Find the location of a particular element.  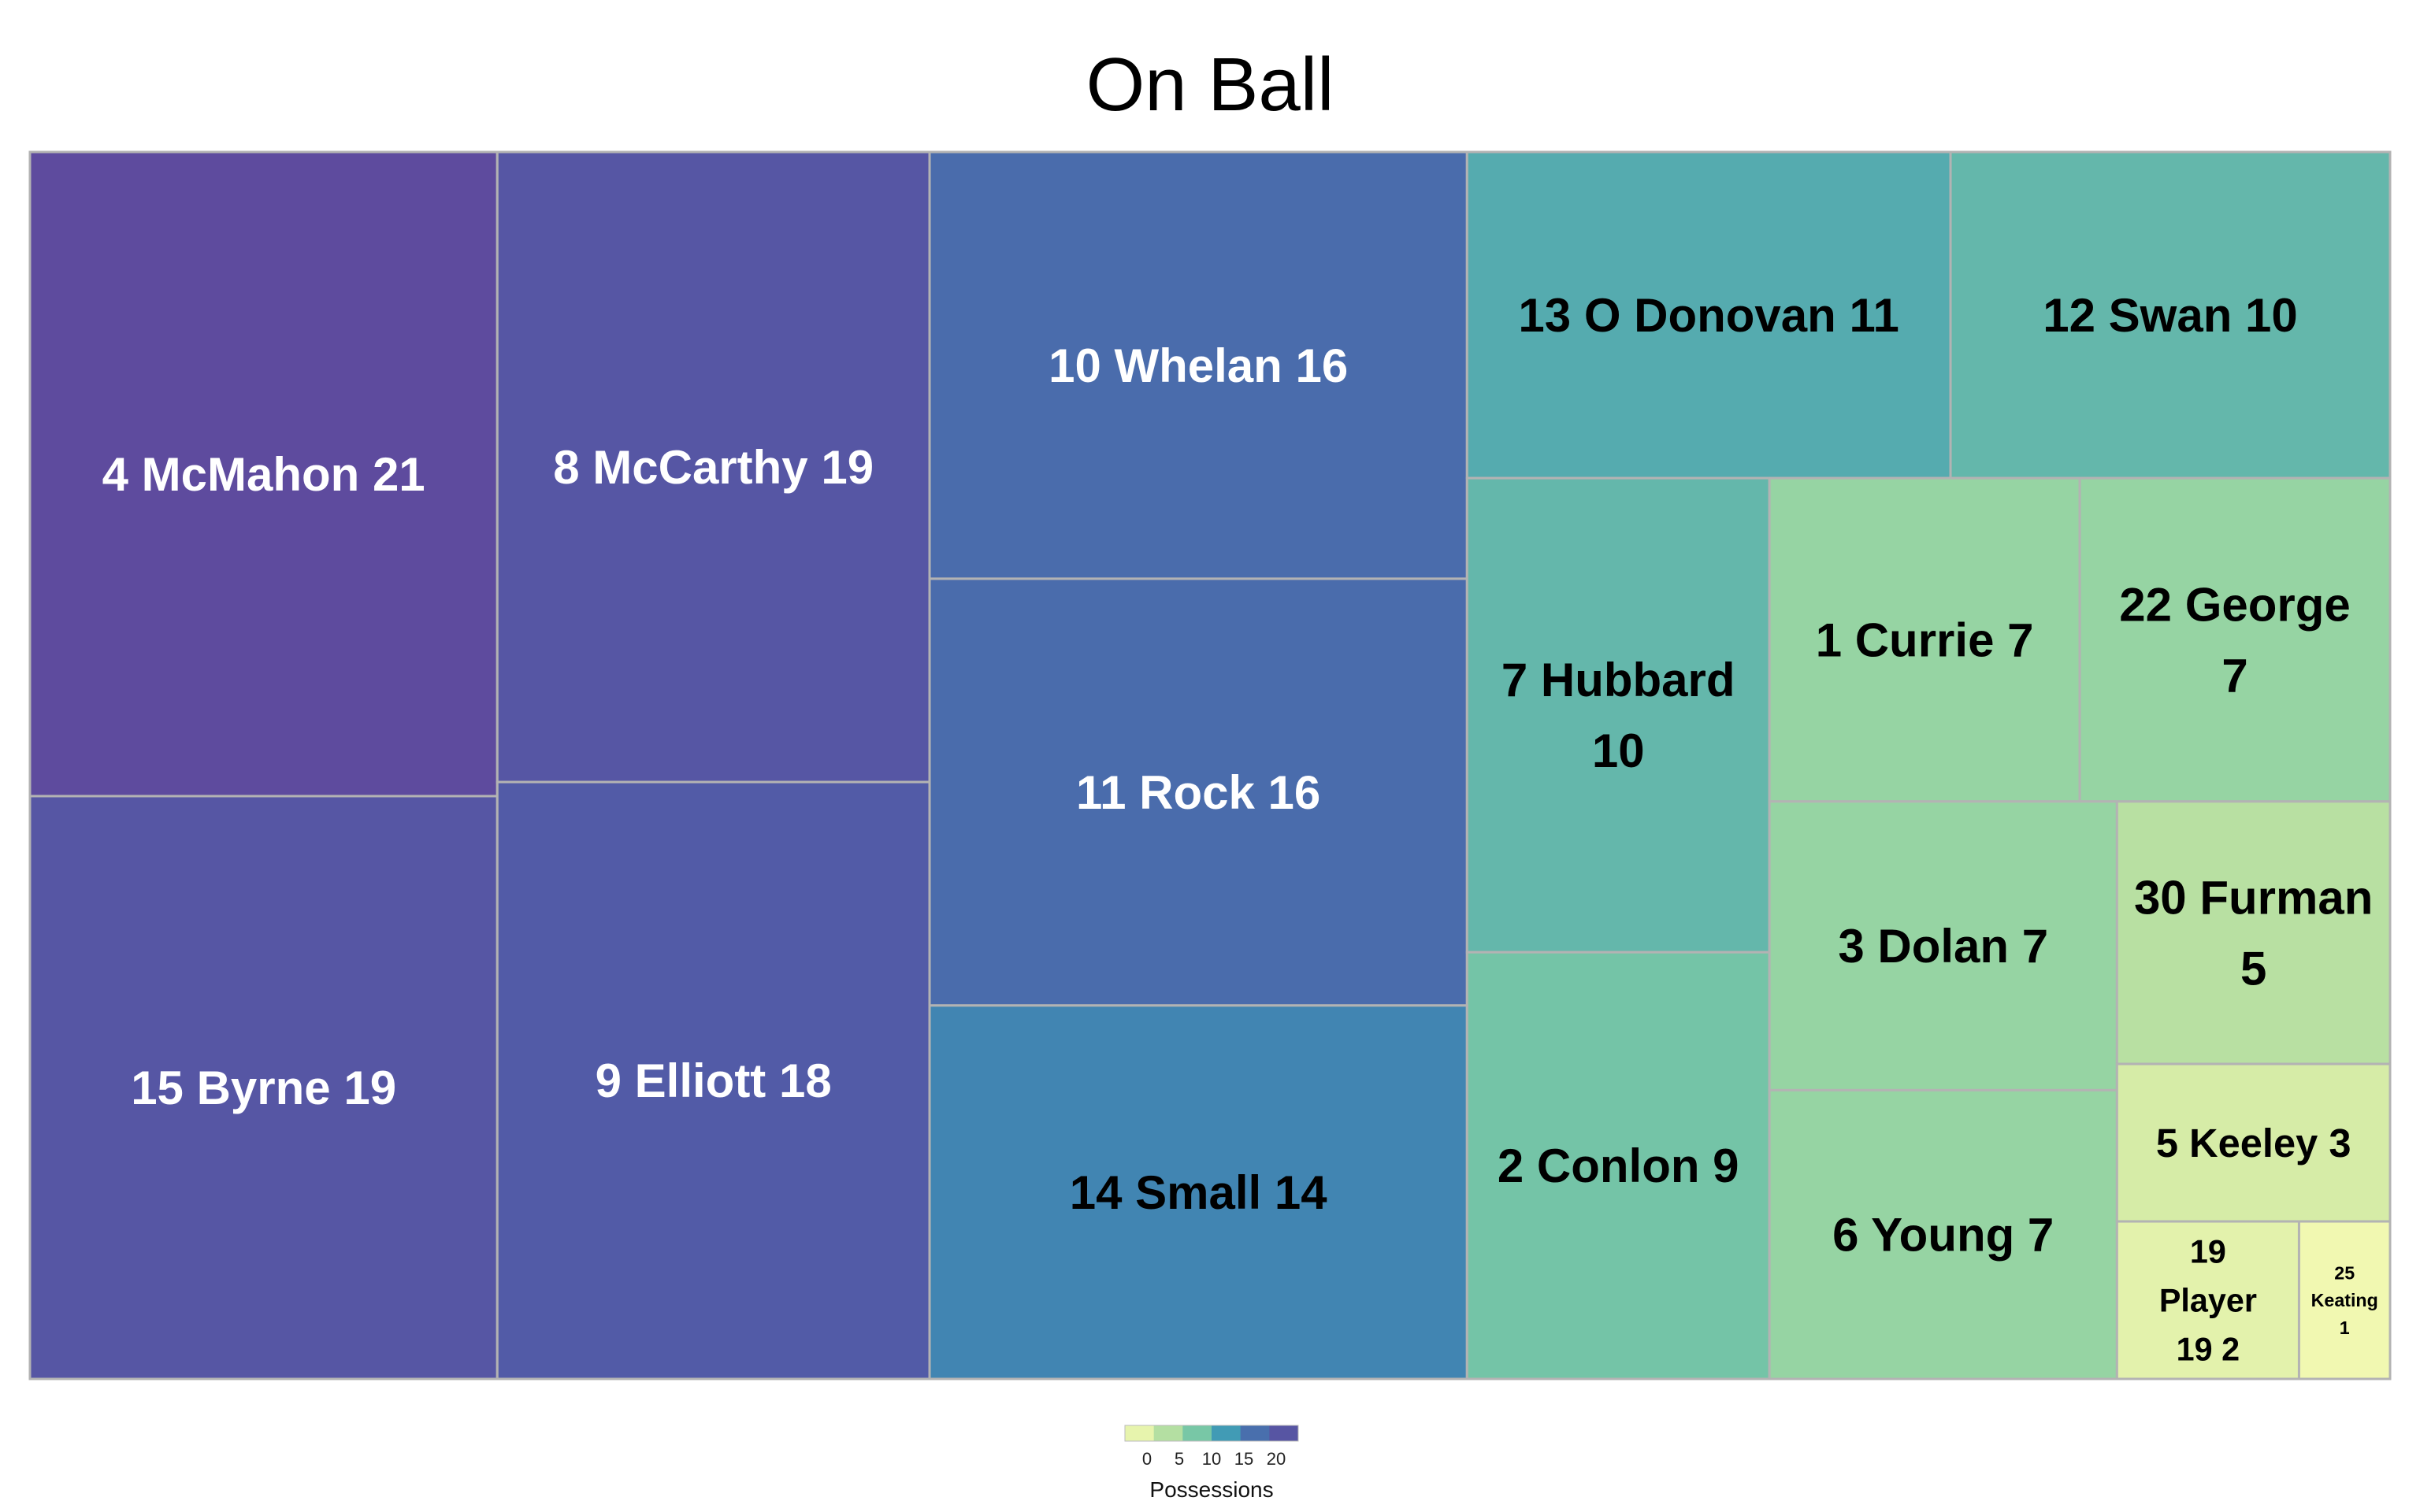

treemap-tile: 2 Conlon 9 is located at coordinates (1618, 1165).